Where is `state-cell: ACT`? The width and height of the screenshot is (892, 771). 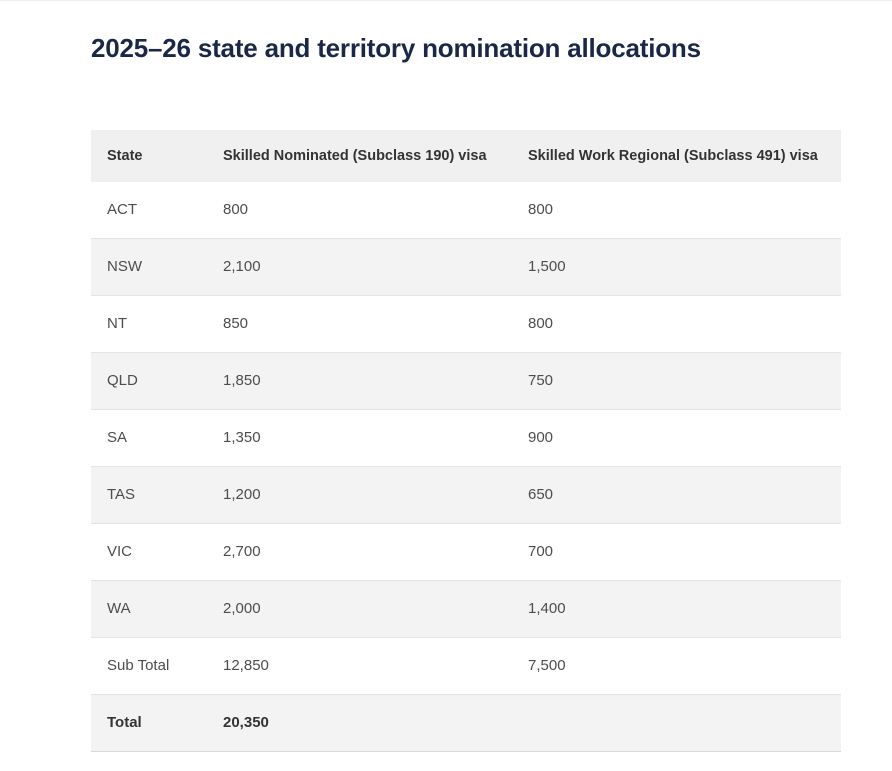
state-cell: ACT is located at coordinates (122, 209).